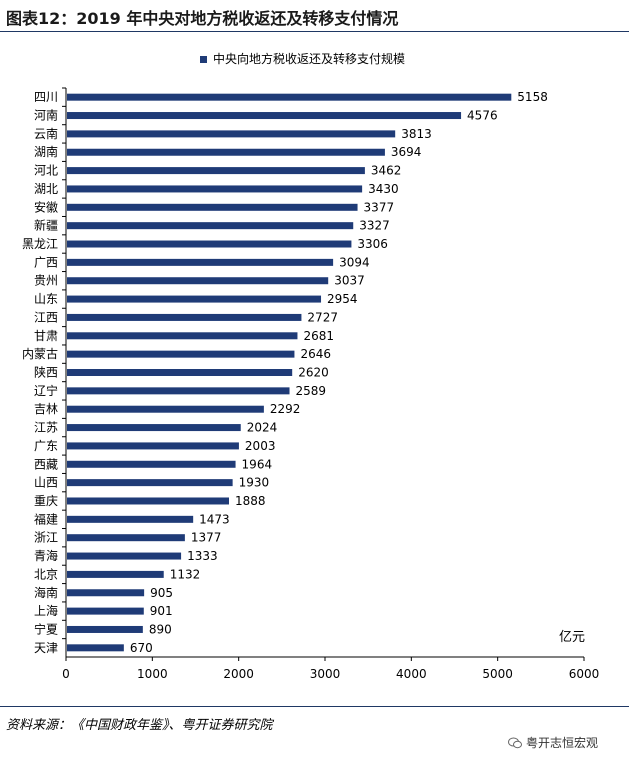  What do you see at coordinates (262, 428) in the screenshot?
I see `value-label: 2024` at bounding box center [262, 428].